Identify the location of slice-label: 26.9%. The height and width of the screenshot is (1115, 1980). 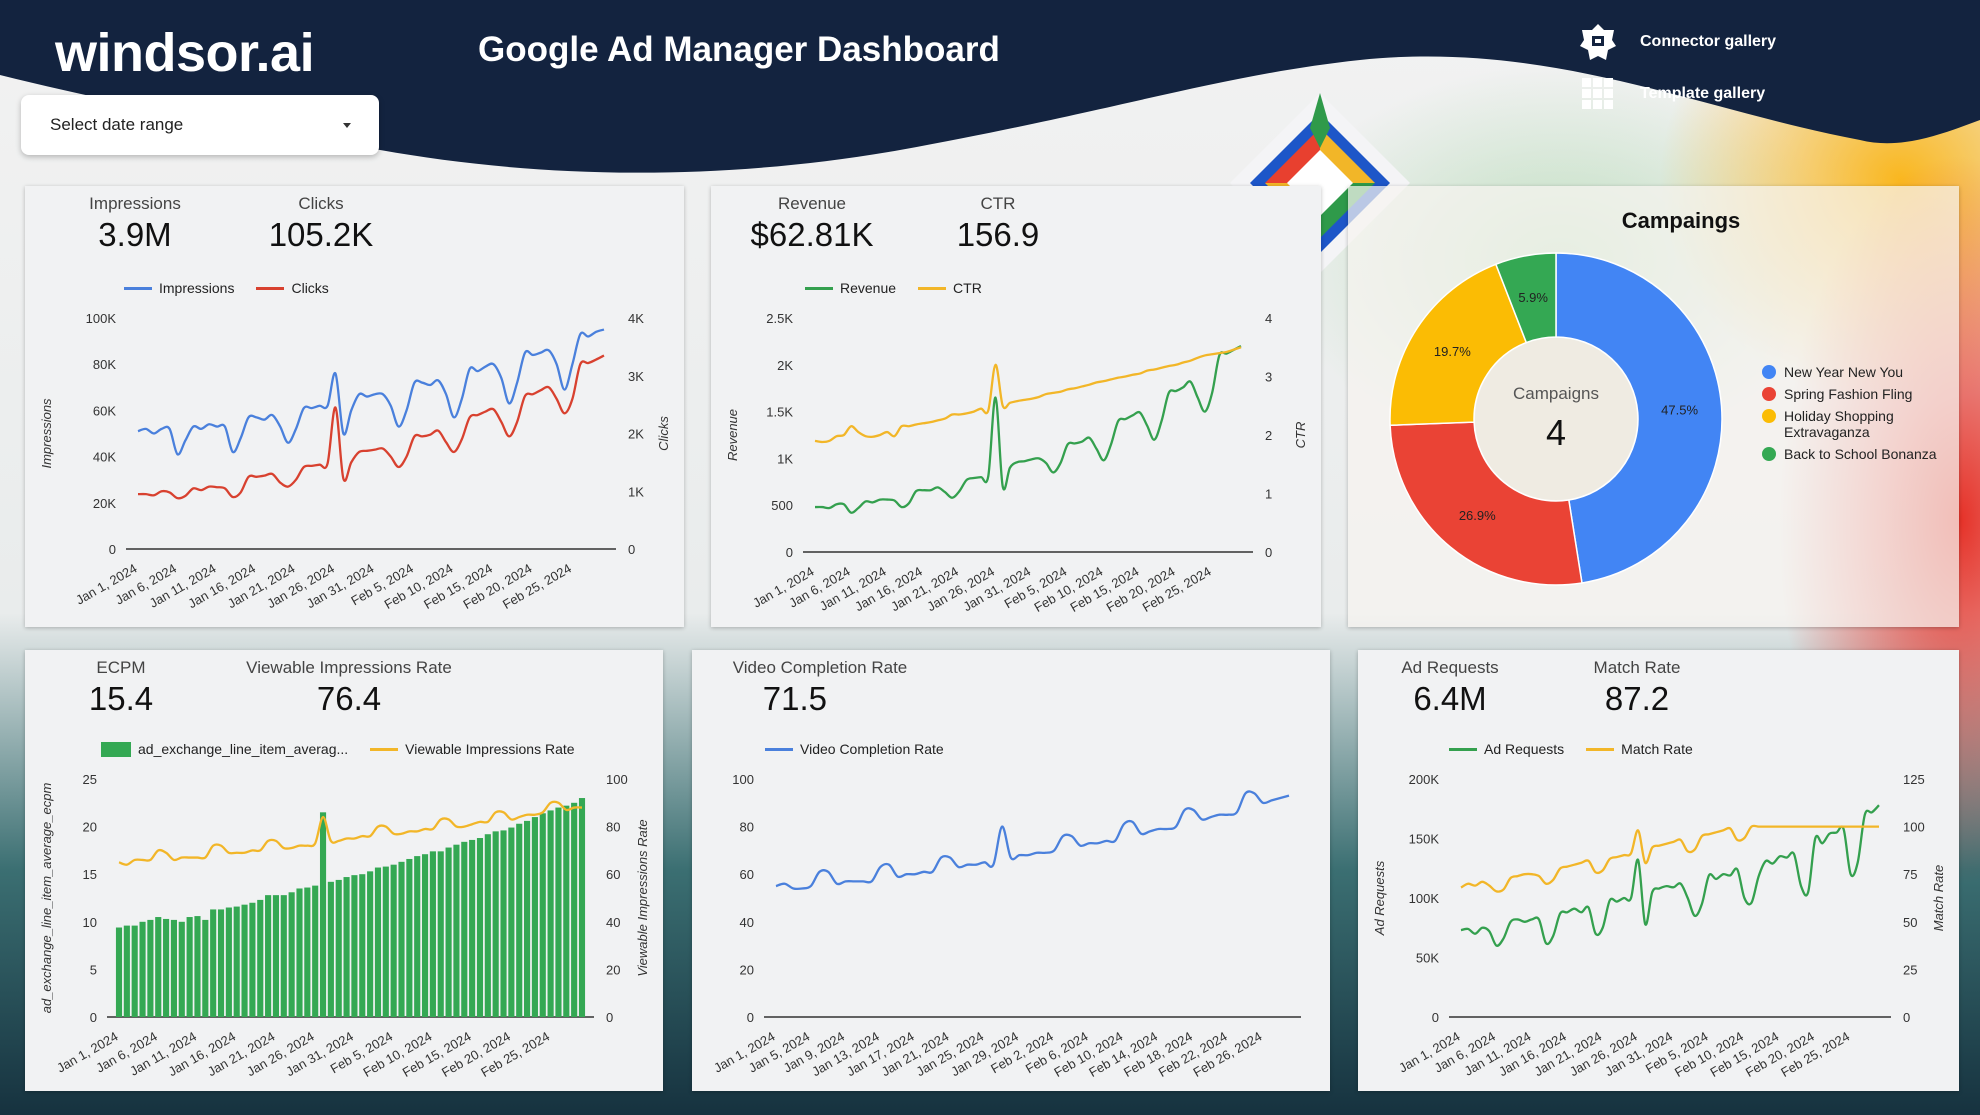
(1477, 515).